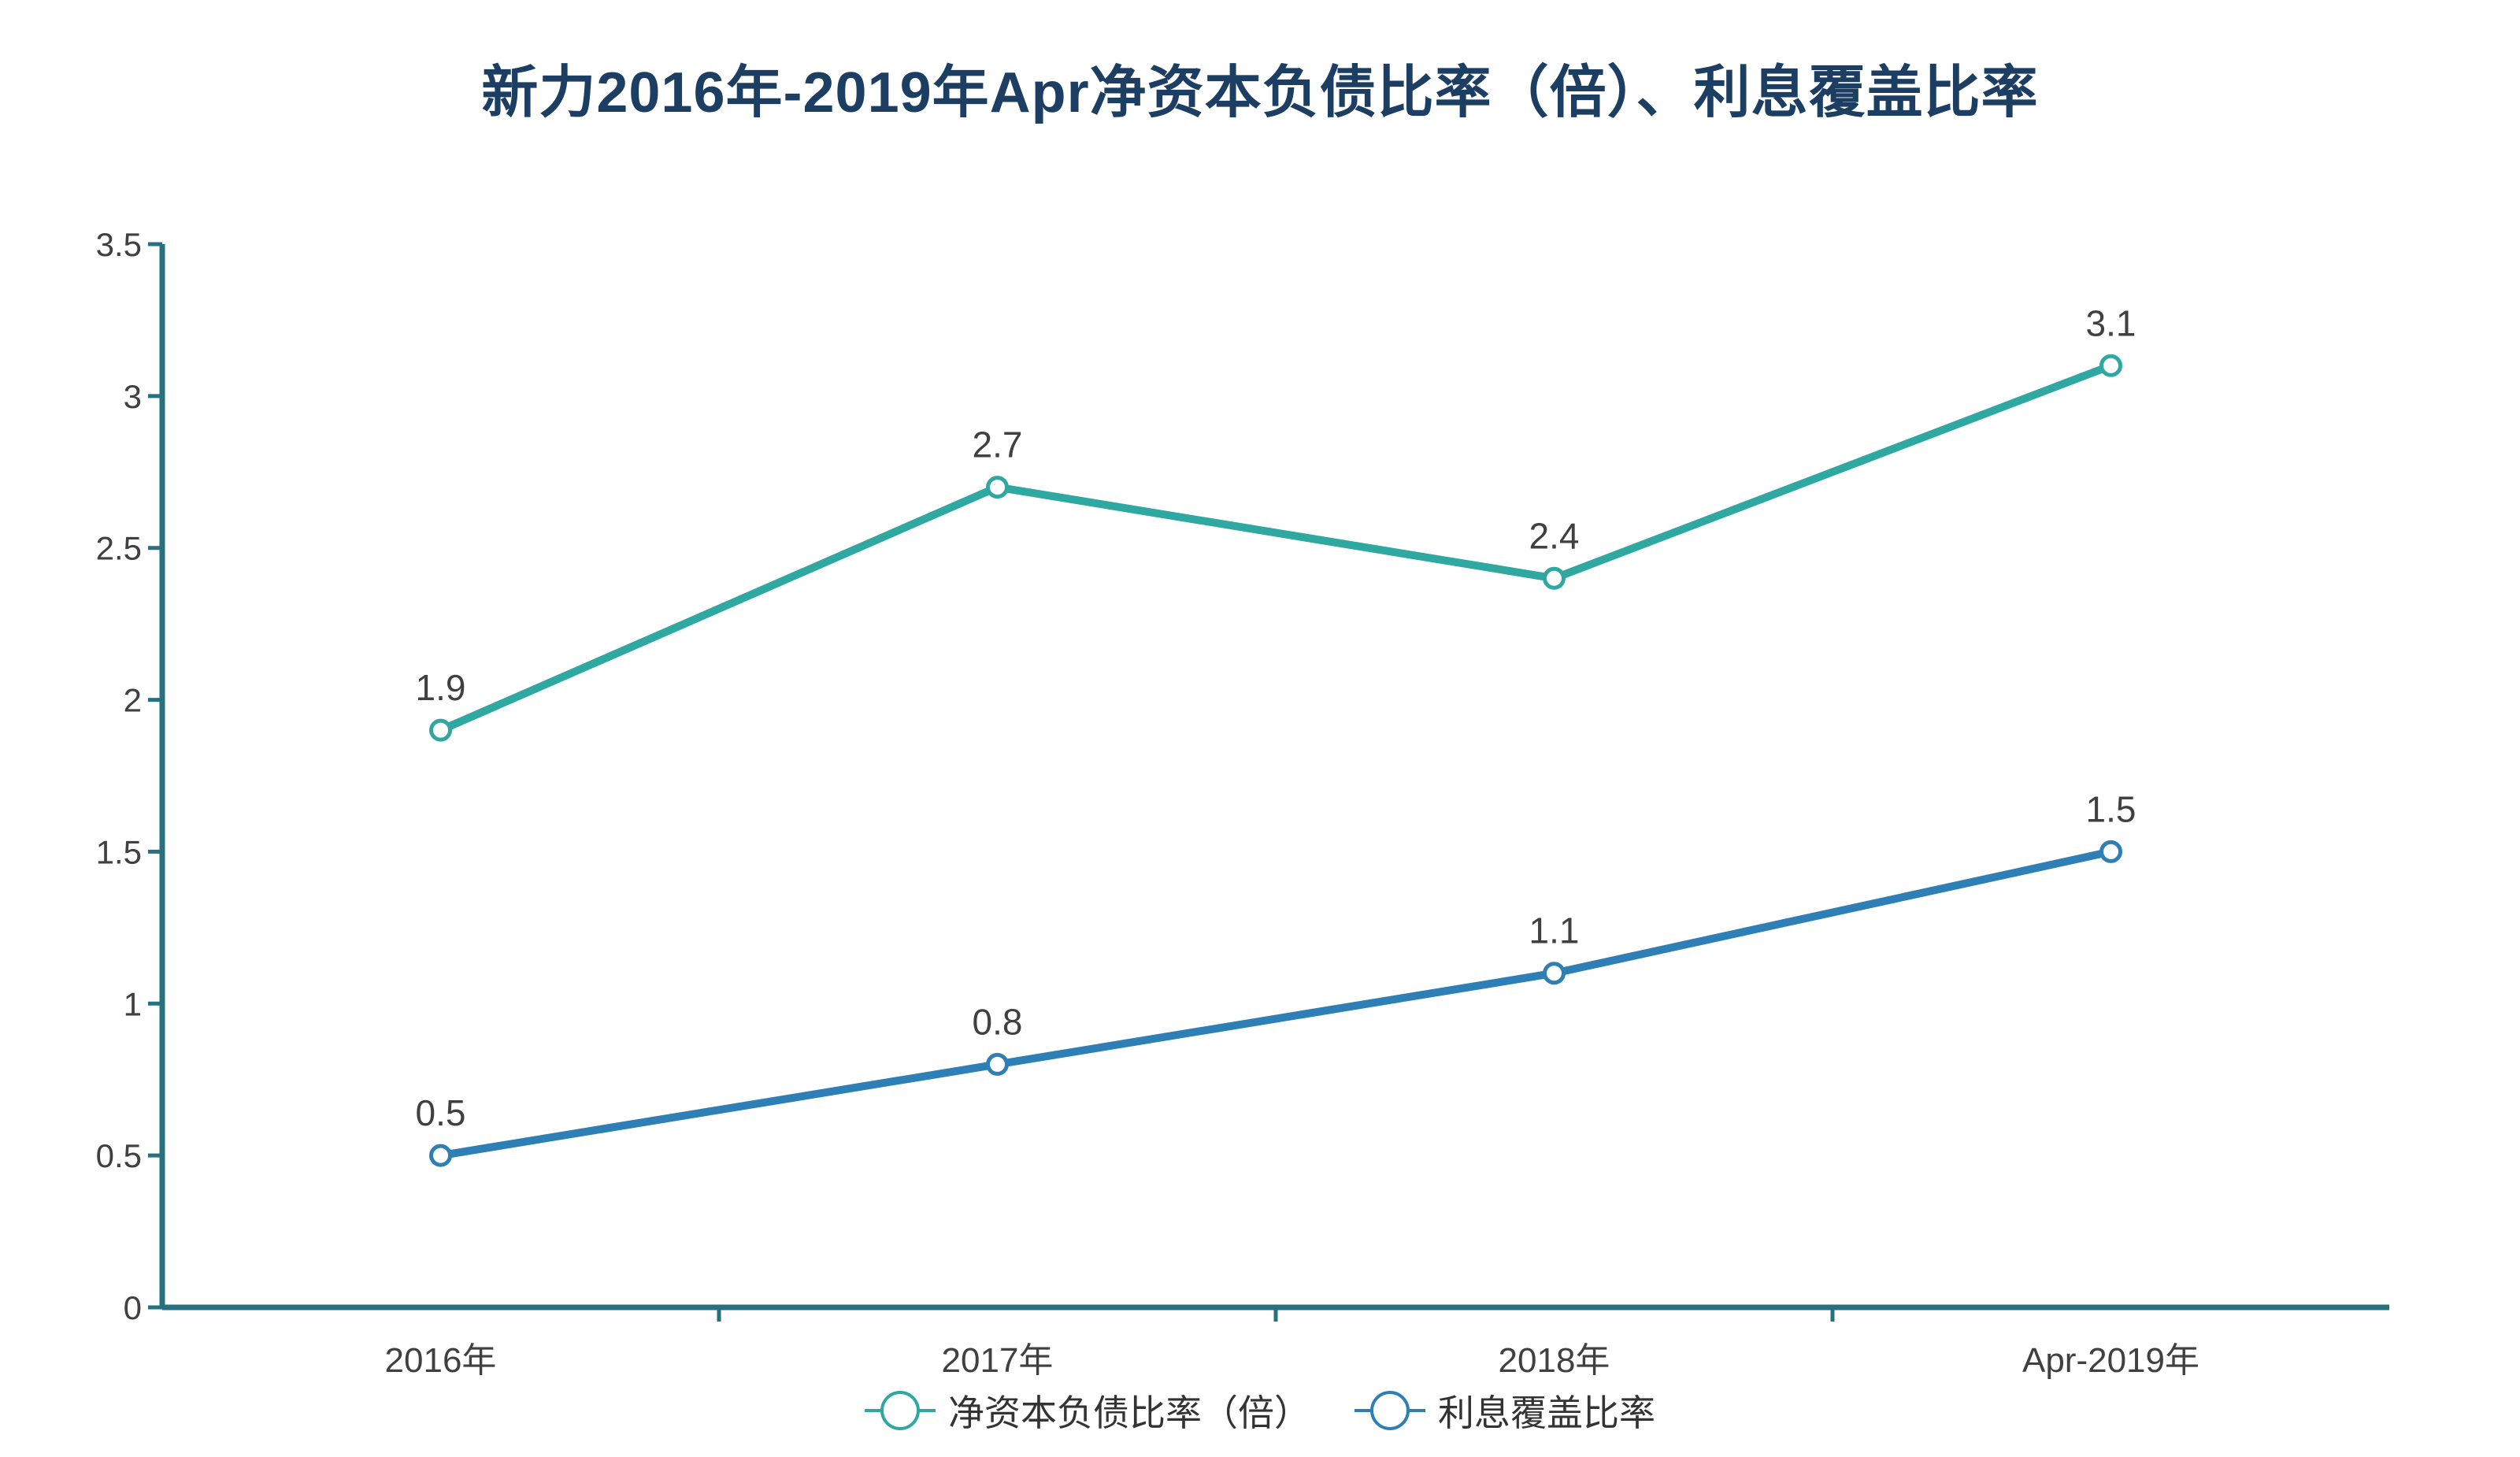 The height and width of the screenshot is (1457, 2520). I want to click on y-axis-tick-label: 2.5, so click(119, 548).